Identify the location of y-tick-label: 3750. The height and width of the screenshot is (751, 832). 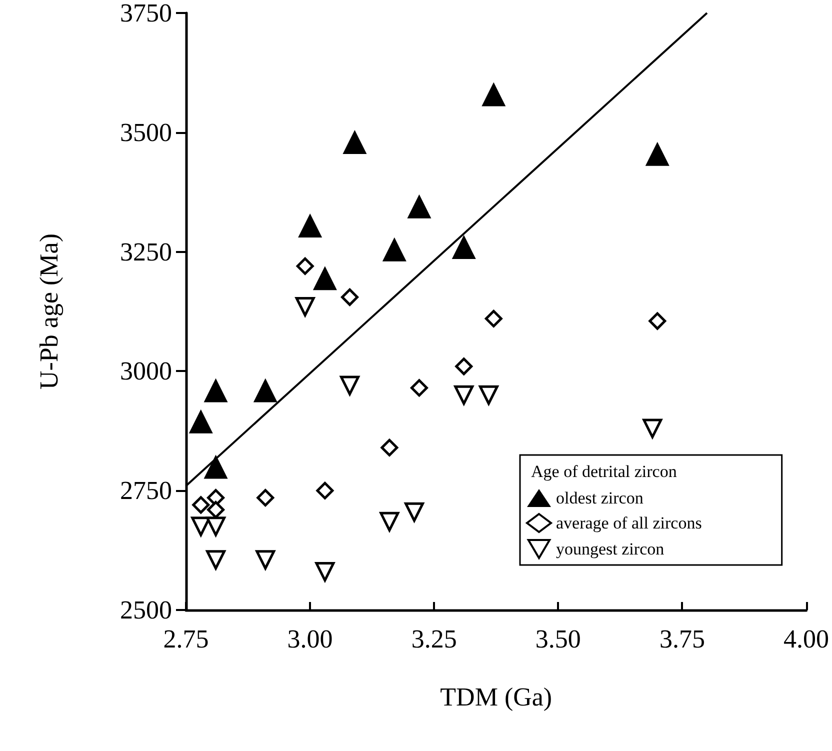
(146, 14).